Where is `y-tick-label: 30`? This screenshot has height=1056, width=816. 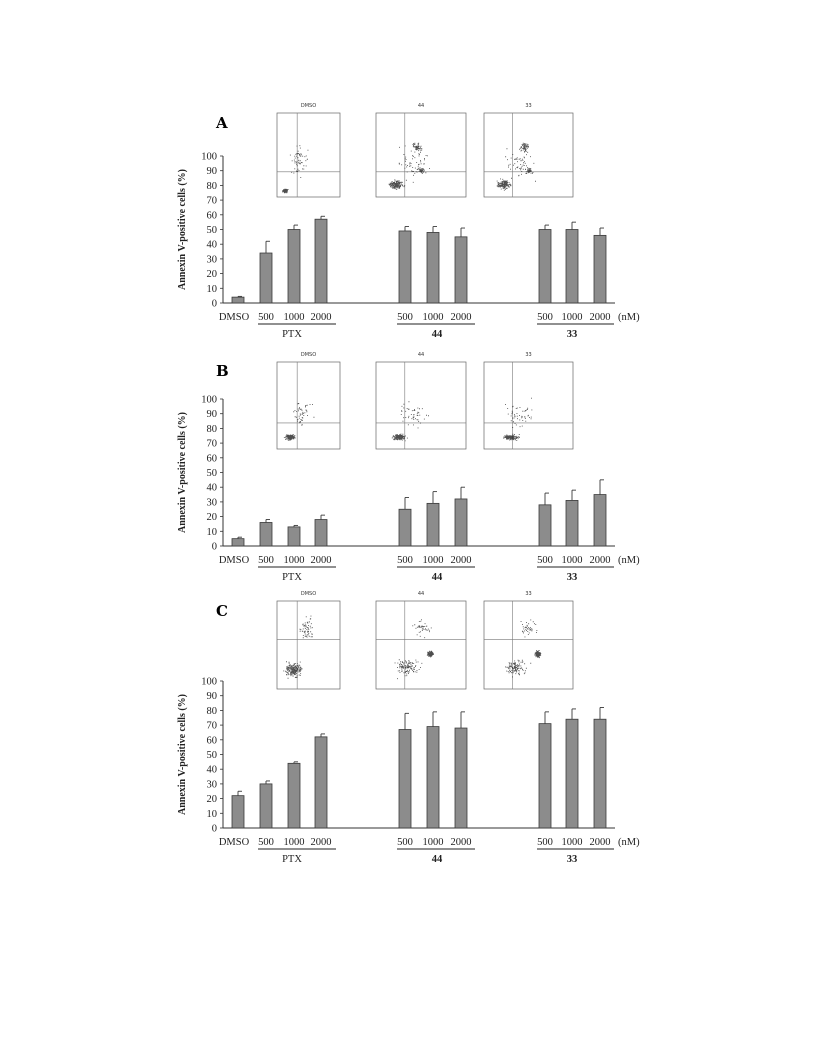 y-tick-label: 30 is located at coordinates (212, 502).